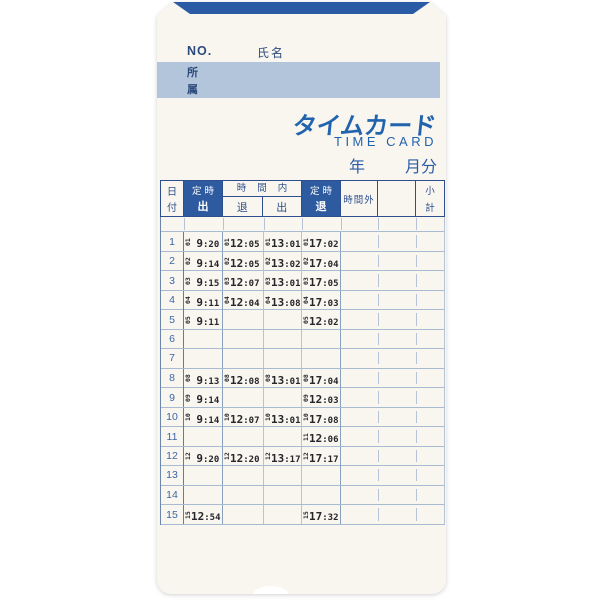  I want to click on card-top-band, so click(301, 8).